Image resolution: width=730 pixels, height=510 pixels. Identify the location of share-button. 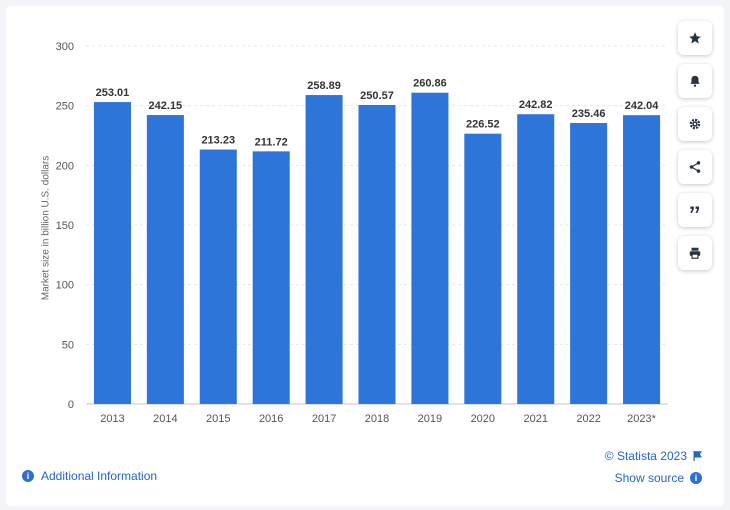
(695, 167).